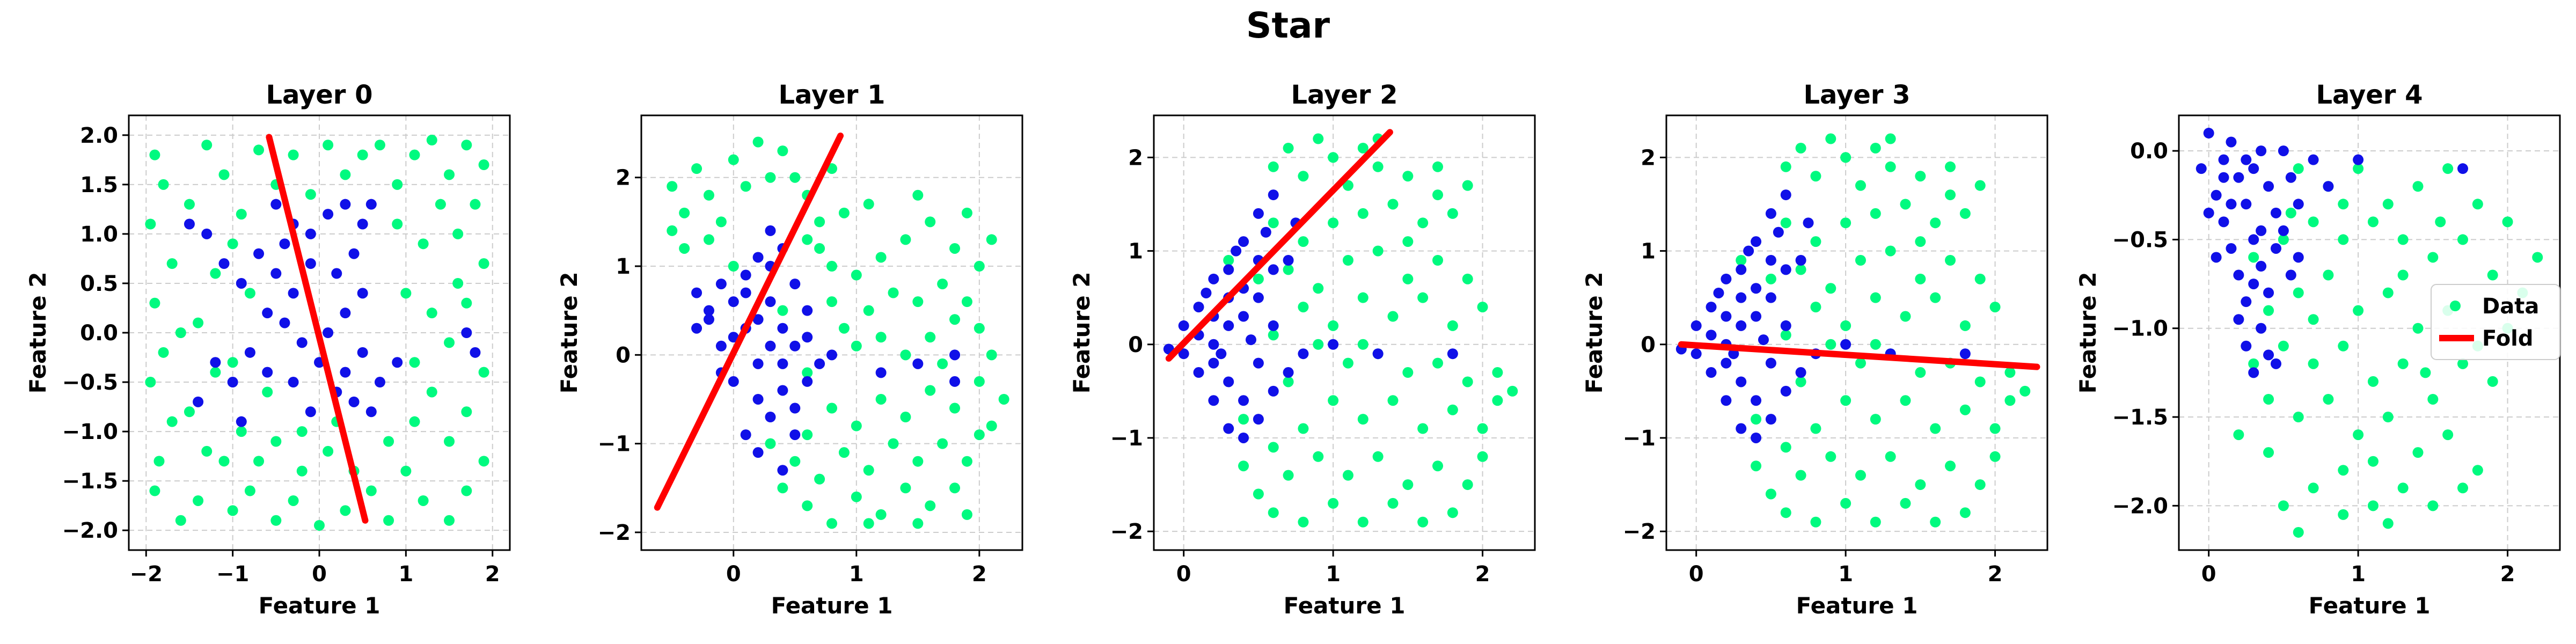 The image size is (2576, 644). I want to click on fold-line, so click(1279, 245).